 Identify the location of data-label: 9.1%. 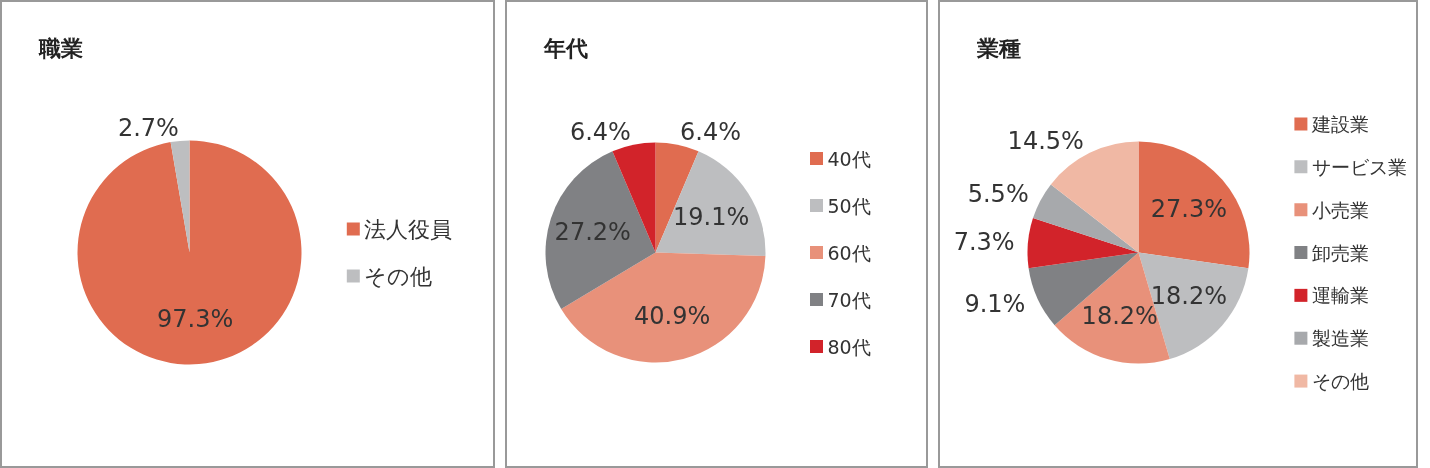
(995, 304).